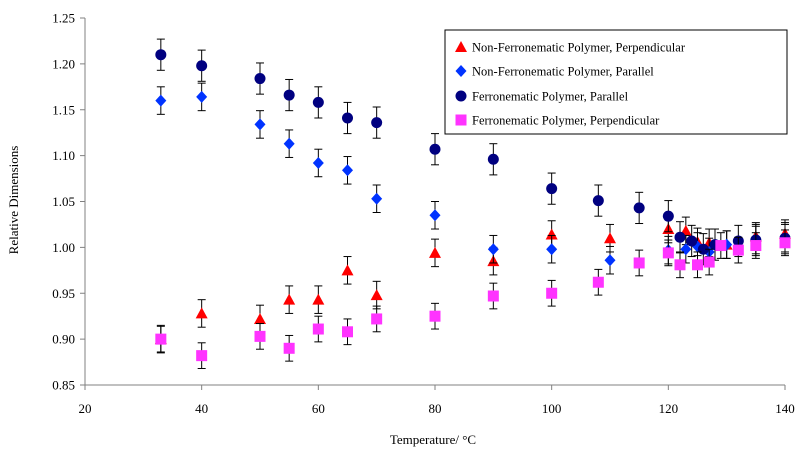  What do you see at coordinates (201, 408) in the screenshot?
I see `x-tick-label: 40` at bounding box center [201, 408].